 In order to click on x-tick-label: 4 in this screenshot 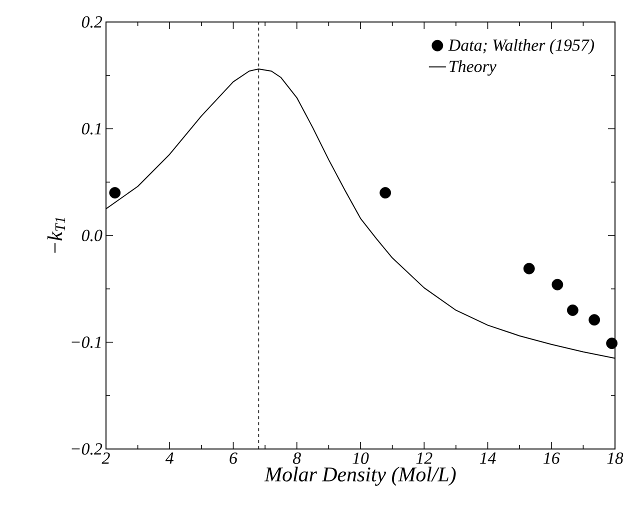, I will do `click(169, 458)`.